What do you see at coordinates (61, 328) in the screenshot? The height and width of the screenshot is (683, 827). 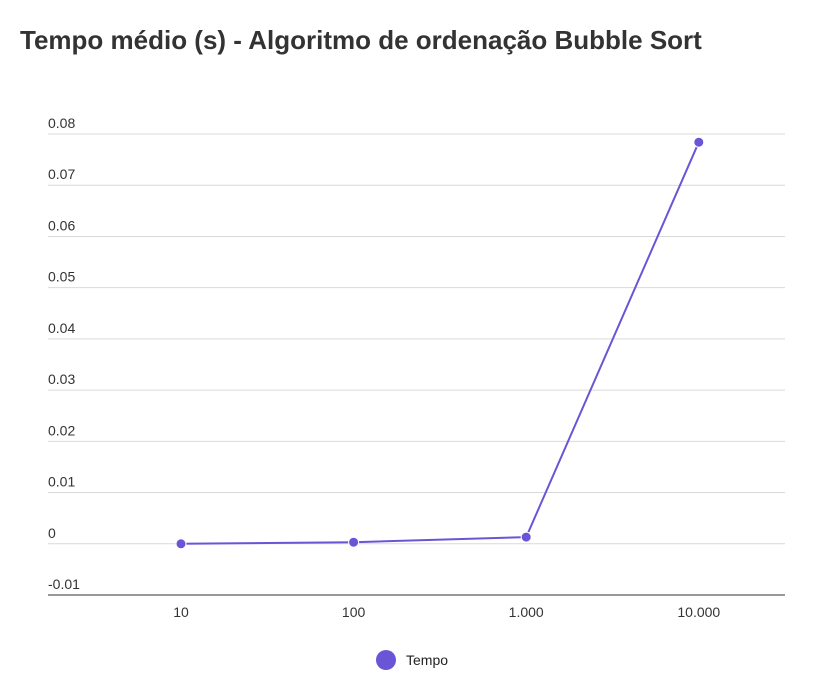 I see `y-tick-label: 0.04` at bounding box center [61, 328].